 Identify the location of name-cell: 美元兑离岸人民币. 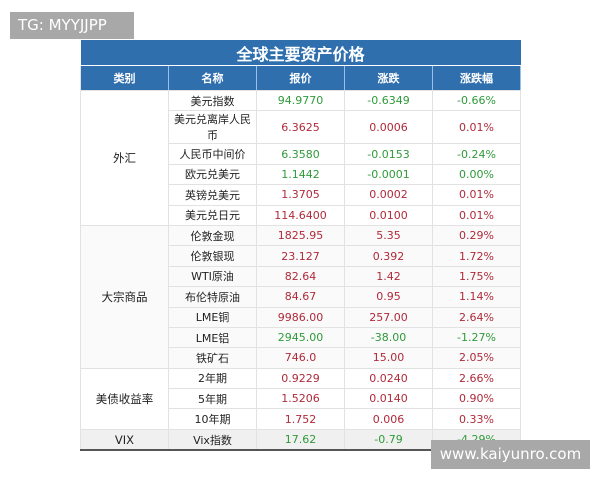
(212, 127).